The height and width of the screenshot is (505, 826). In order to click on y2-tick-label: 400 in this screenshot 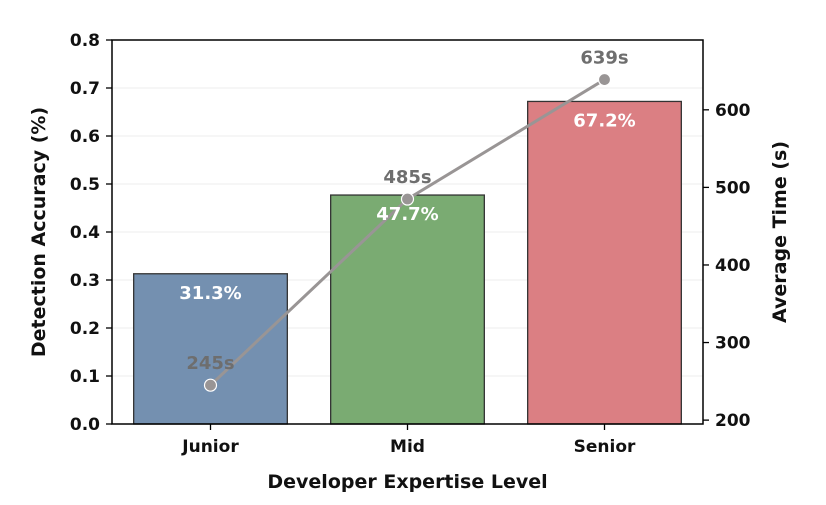, I will do `click(733, 266)`.